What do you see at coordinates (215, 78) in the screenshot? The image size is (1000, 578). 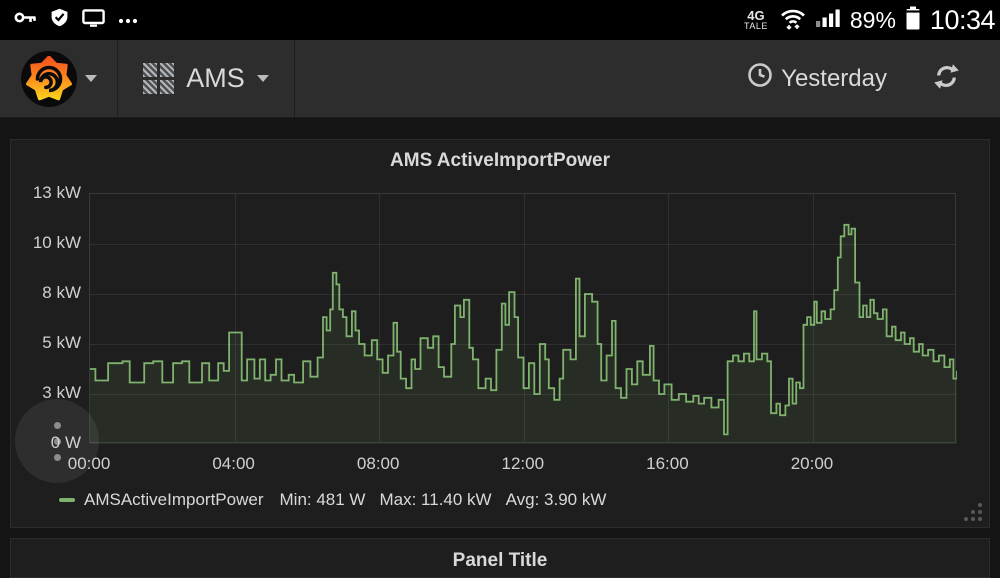 I see `dashboard-name: AMS` at bounding box center [215, 78].